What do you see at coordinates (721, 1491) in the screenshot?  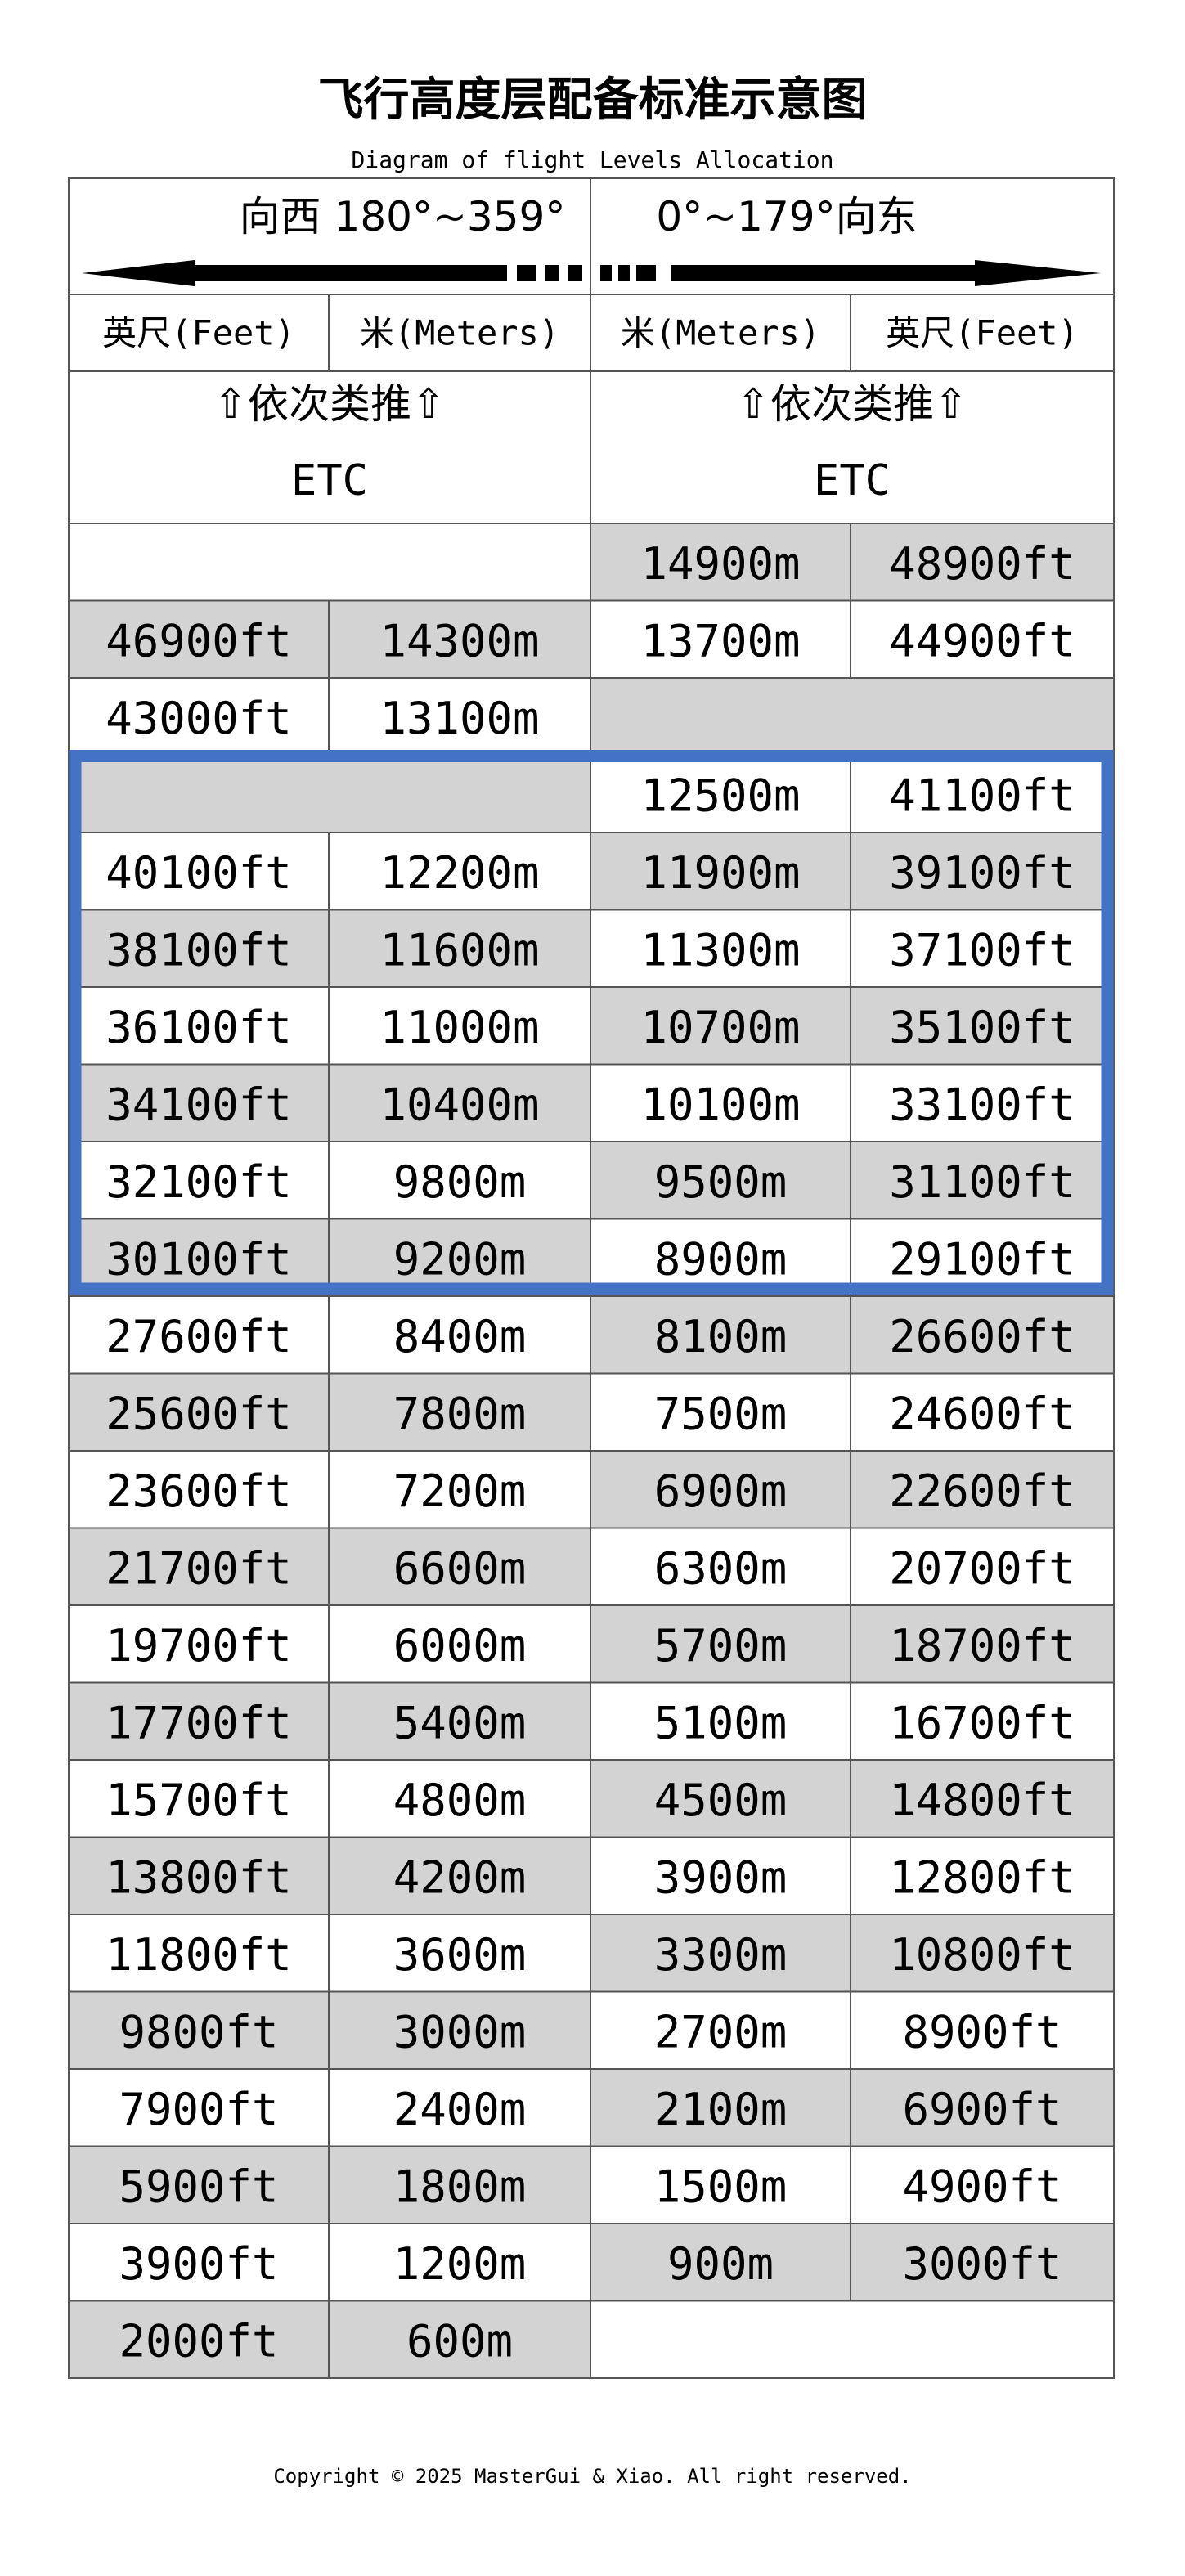 I see `east-meters-value: 6900m` at bounding box center [721, 1491].